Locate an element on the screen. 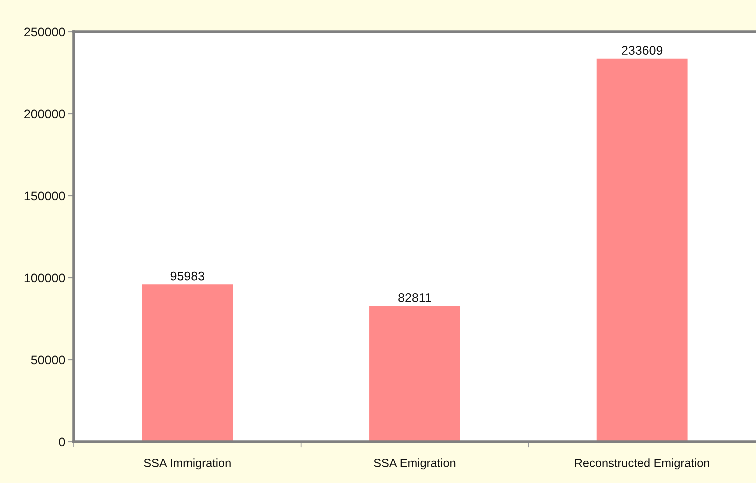  y-tick-label: 50000 is located at coordinates (48, 360).